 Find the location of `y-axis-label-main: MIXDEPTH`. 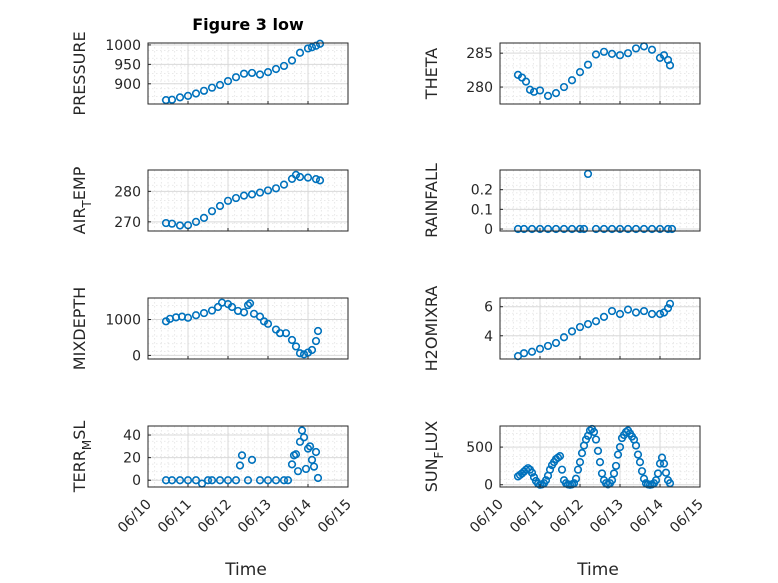

y-axis-label-main: MIXDEPTH is located at coordinates (79, 328).